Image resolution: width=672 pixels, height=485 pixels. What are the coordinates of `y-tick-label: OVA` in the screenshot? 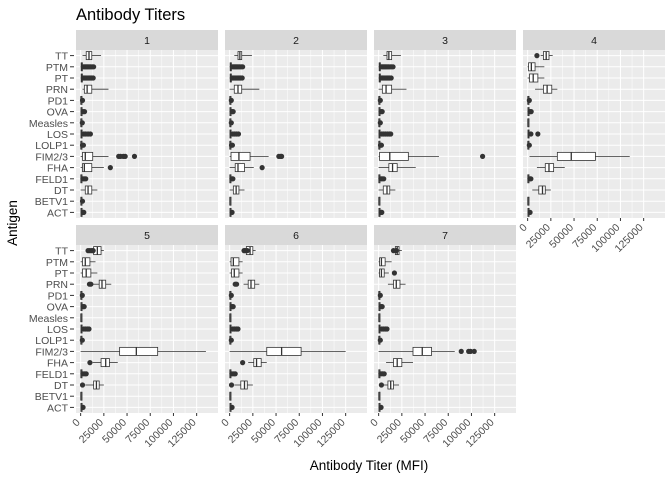 It's located at (57, 308).